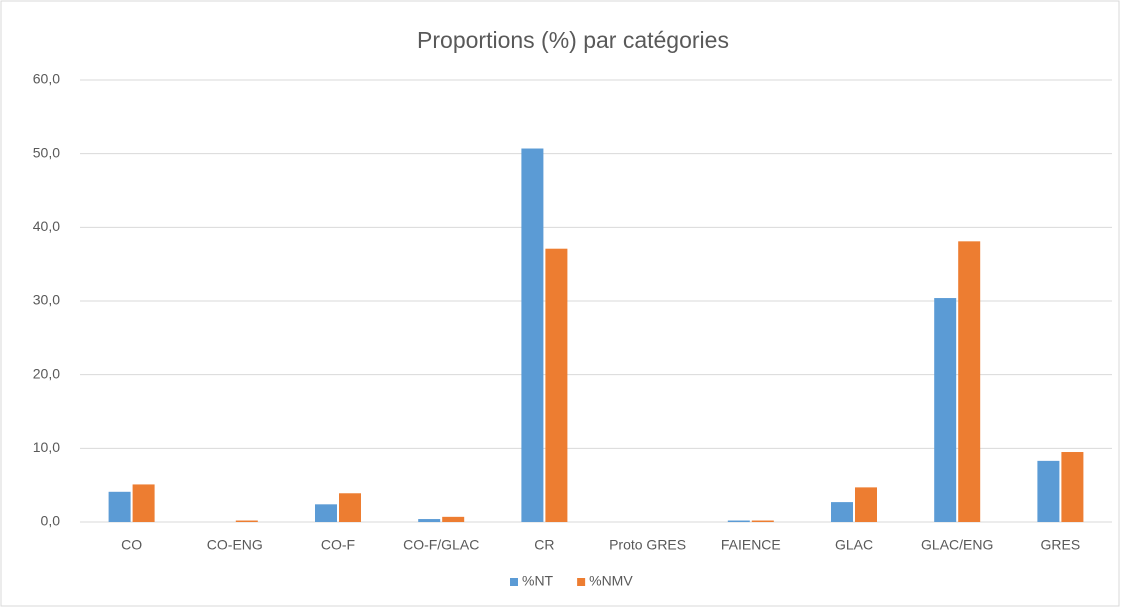 The image size is (1122, 609). What do you see at coordinates (46, 373) in the screenshot?
I see `y-tick-label: 20,0` at bounding box center [46, 373].